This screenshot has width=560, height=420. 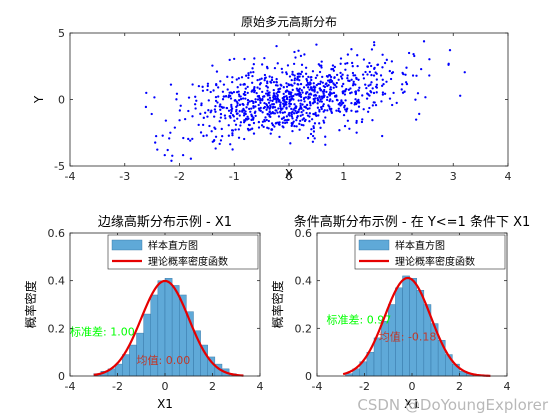 What do you see at coordinates (57, 328) in the screenshot?
I see `y-tick-label: 0.2` at bounding box center [57, 328].